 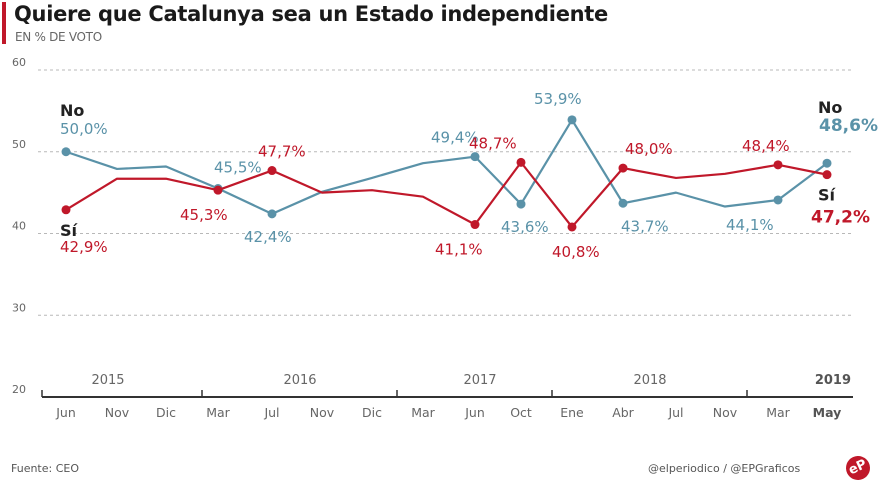 What do you see at coordinates (4, 23) in the screenshot?
I see `title-accent-bar` at bounding box center [4, 23].